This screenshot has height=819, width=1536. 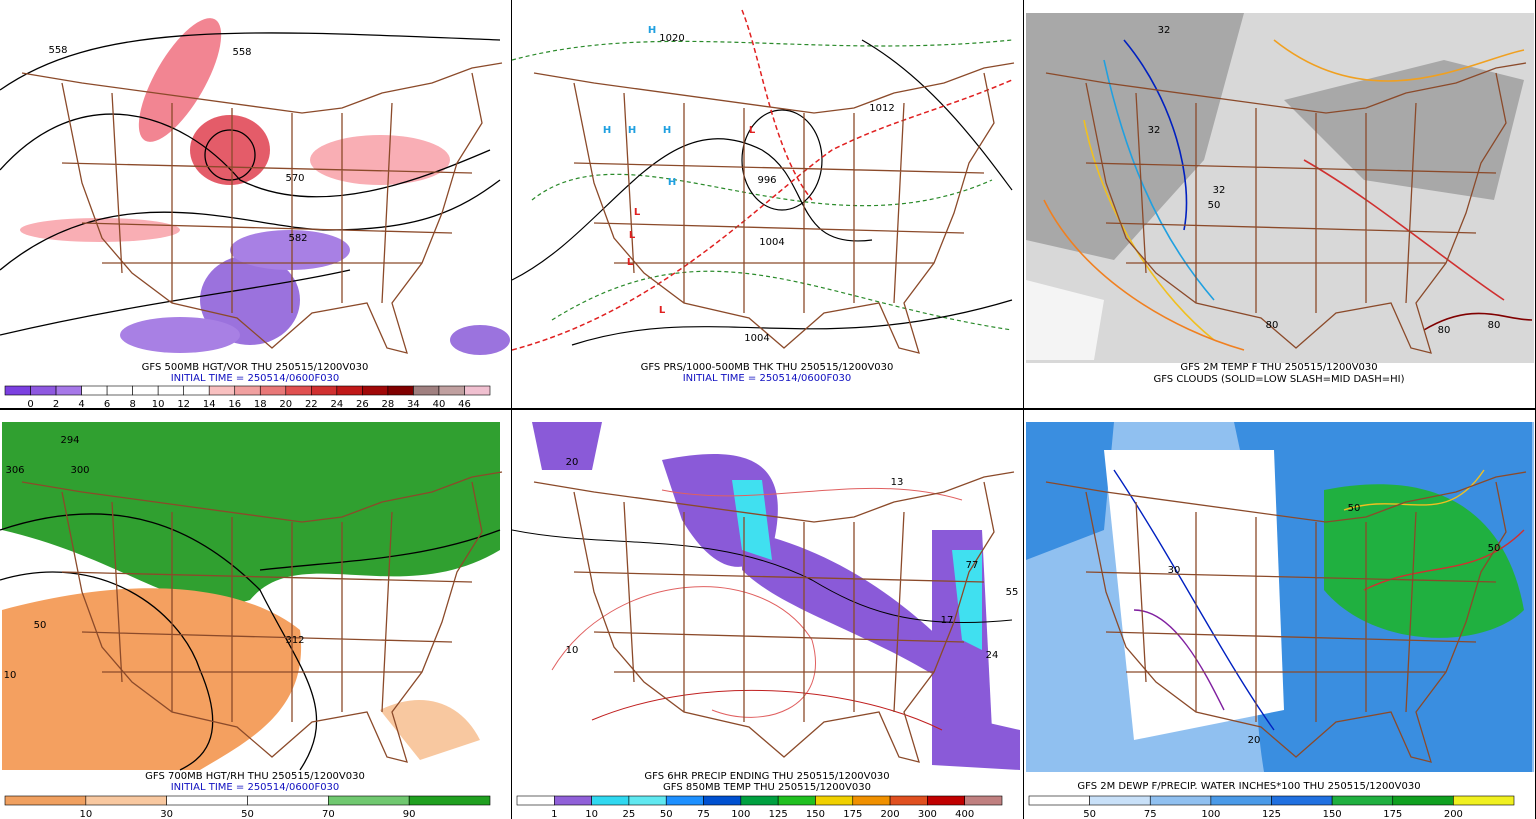 I want to click on map-label: 996, so click(x=766, y=180).